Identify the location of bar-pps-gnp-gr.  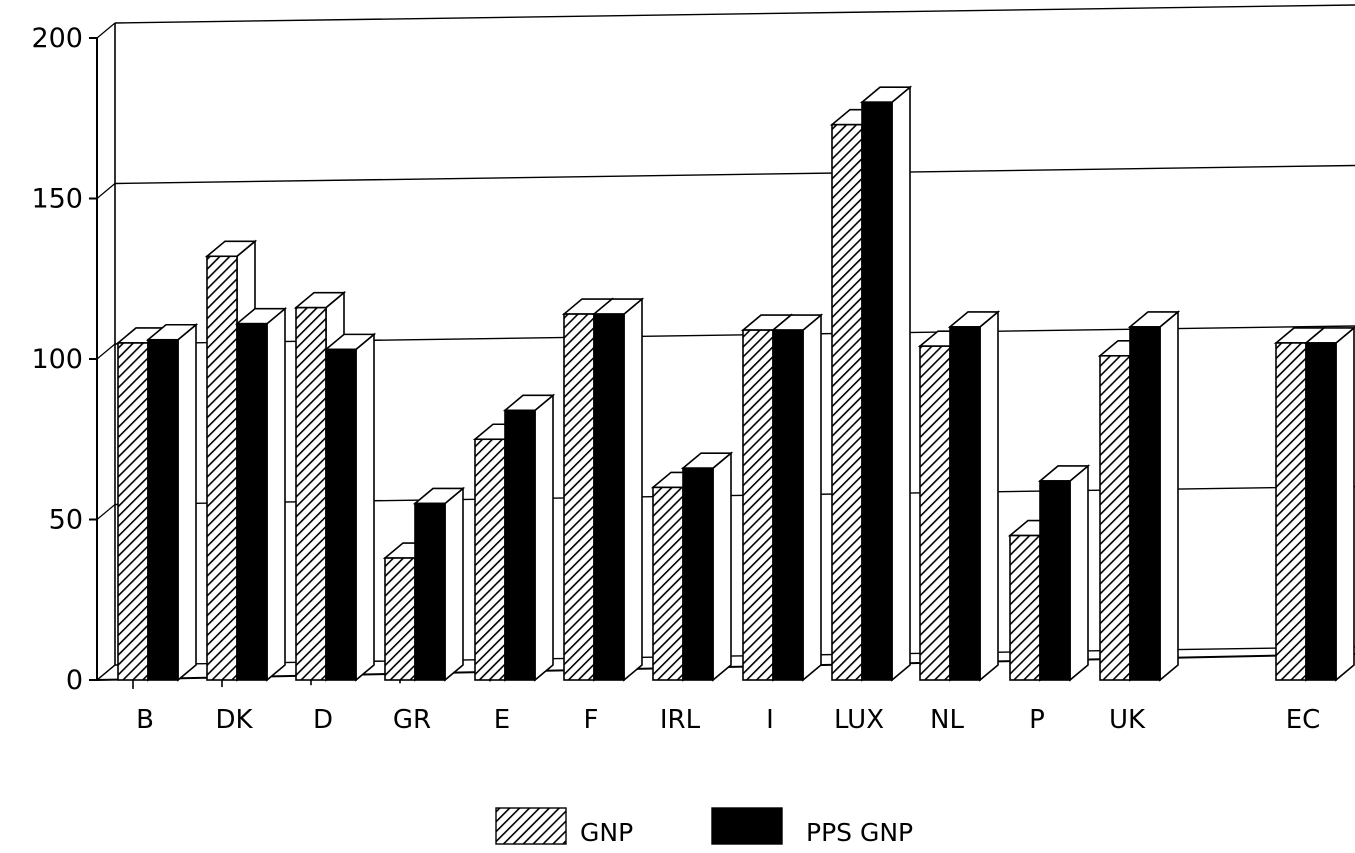
(439, 584).